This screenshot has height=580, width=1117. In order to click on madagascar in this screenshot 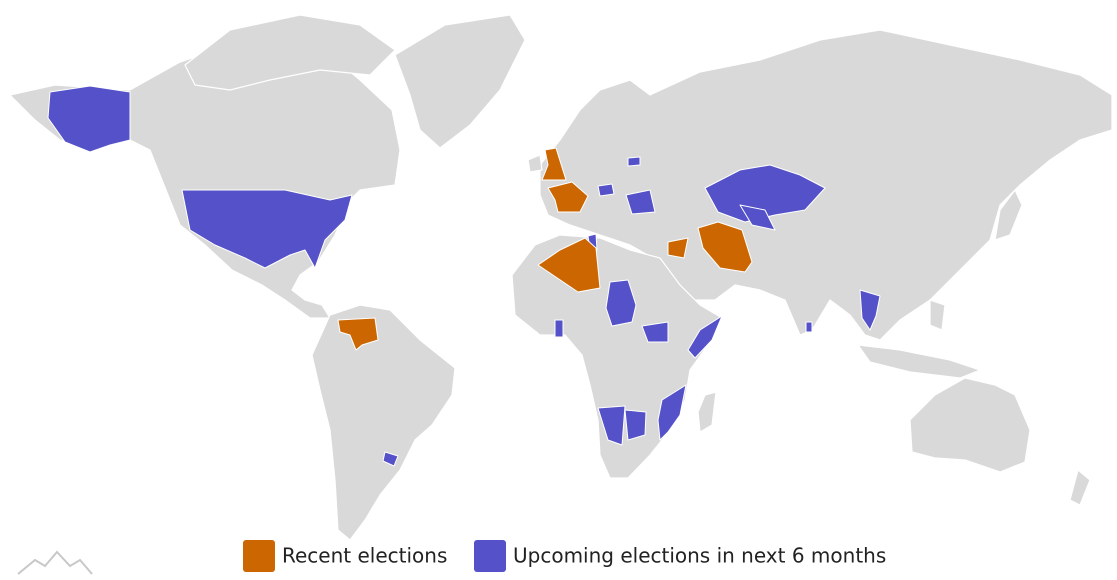, I will do `click(707, 412)`.